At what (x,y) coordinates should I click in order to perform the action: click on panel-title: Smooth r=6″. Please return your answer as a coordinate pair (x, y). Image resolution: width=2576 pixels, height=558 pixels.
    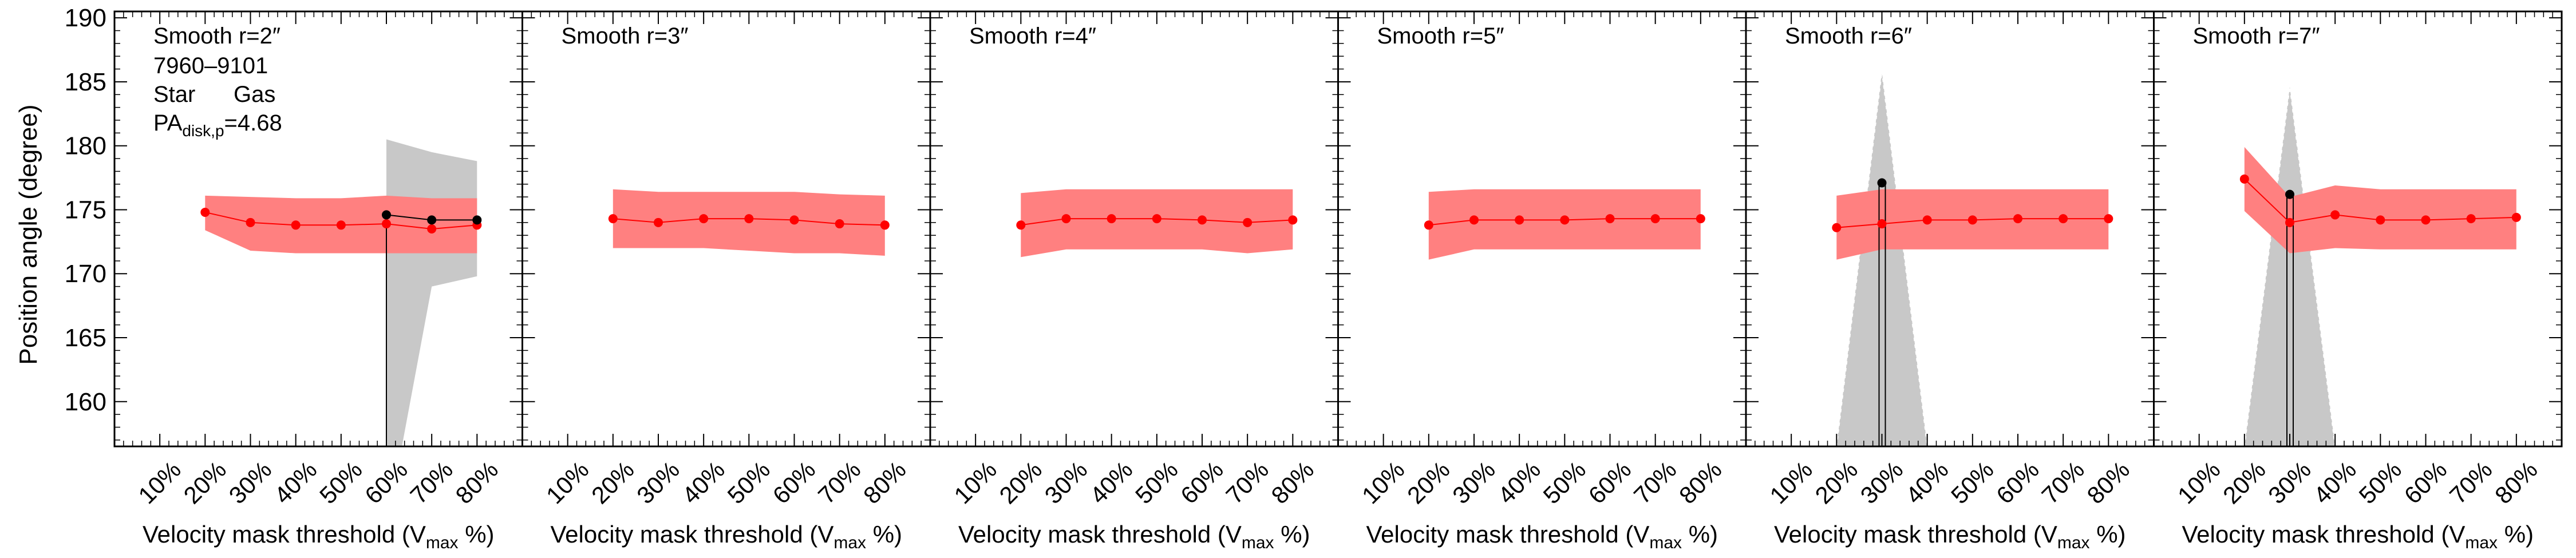
    Looking at the image, I should click on (1848, 36).